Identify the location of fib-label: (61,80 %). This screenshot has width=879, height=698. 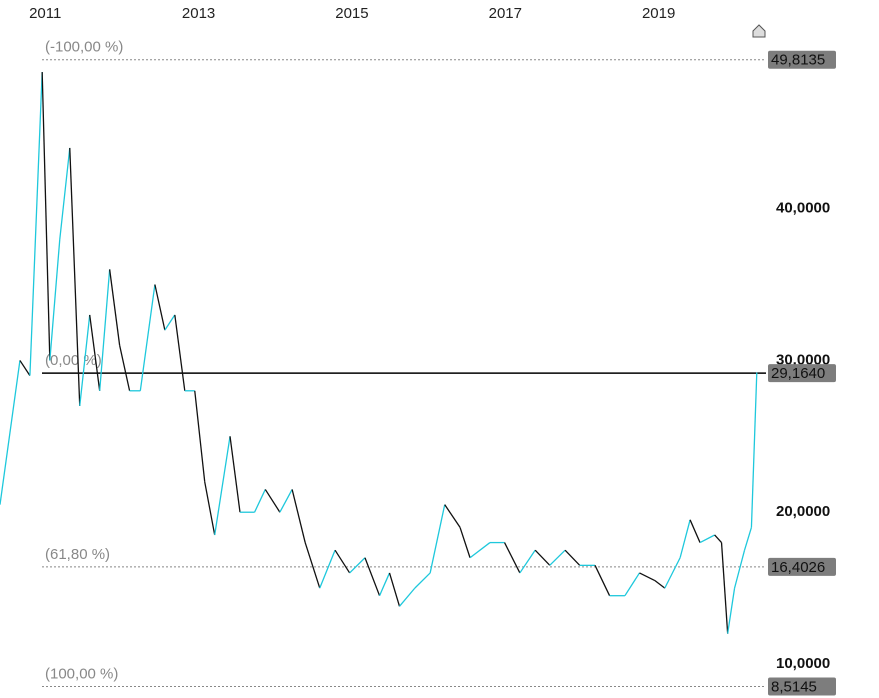
(77, 554).